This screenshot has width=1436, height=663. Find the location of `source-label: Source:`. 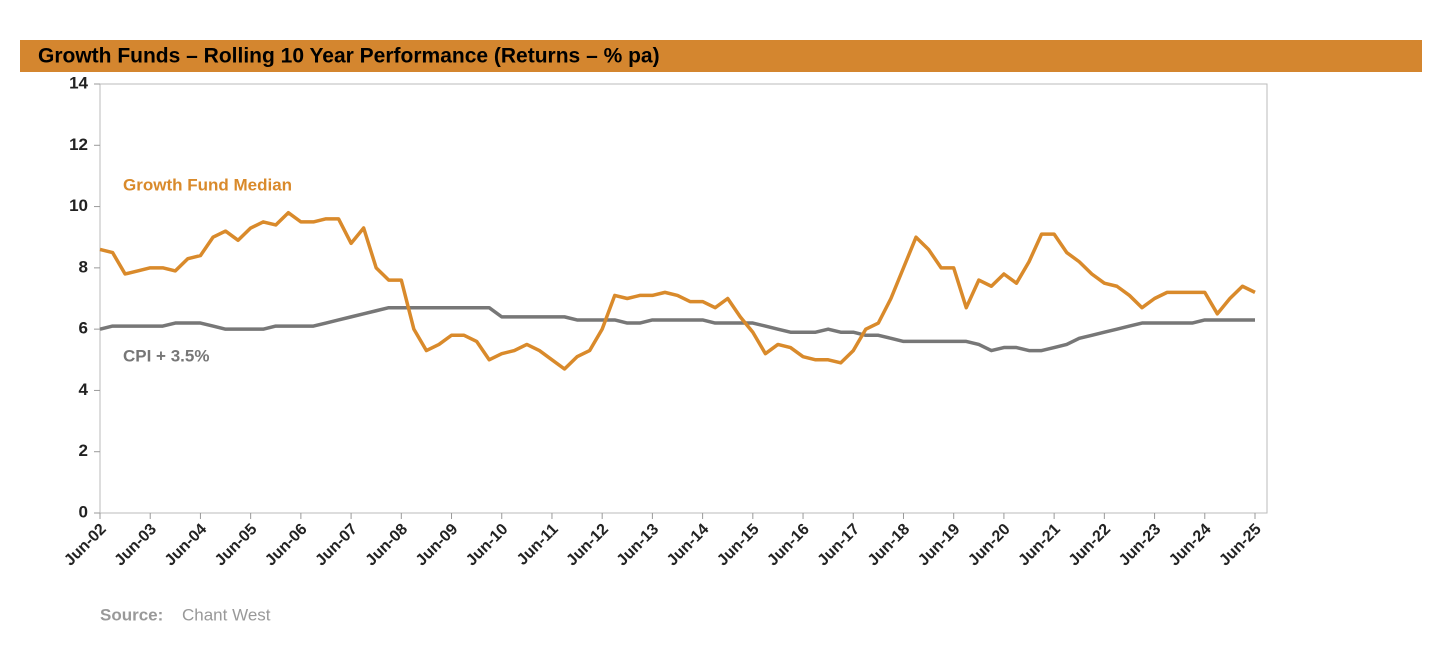

source-label: Source: is located at coordinates (131, 614).